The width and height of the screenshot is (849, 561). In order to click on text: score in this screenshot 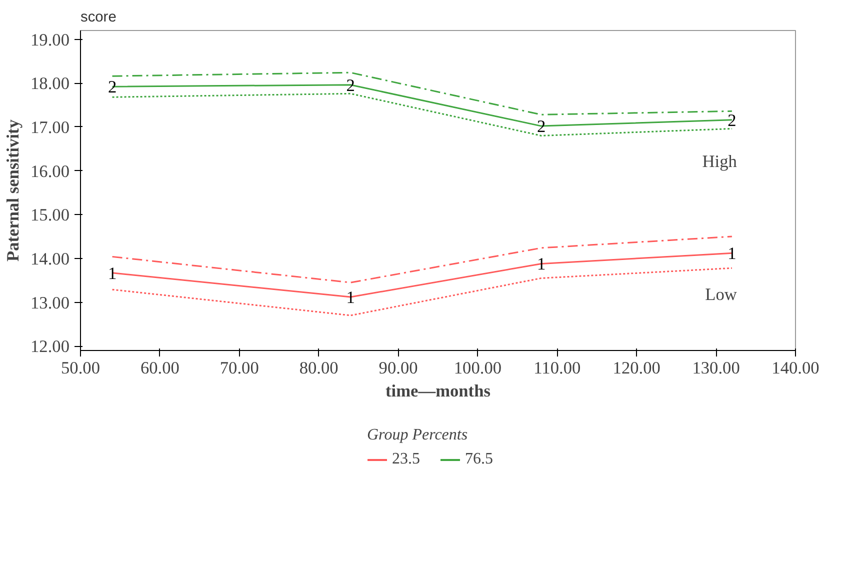, I will do `click(98, 18)`.